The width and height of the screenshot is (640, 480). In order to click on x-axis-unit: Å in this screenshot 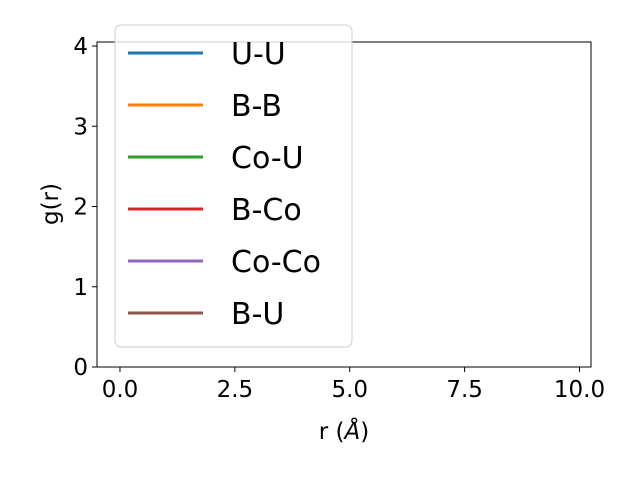, I will do `click(352, 431)`.